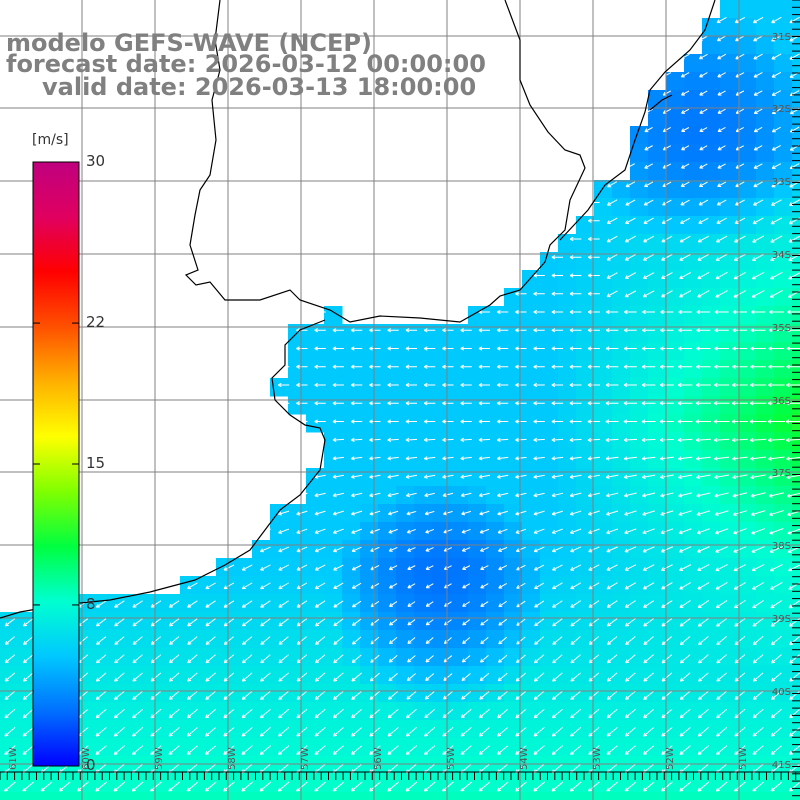 The width and height of the screenshot is (800, 800). Describe the element at coordinates (743, 758) in the screenshot. I see `lon-label: 51W` at that location.